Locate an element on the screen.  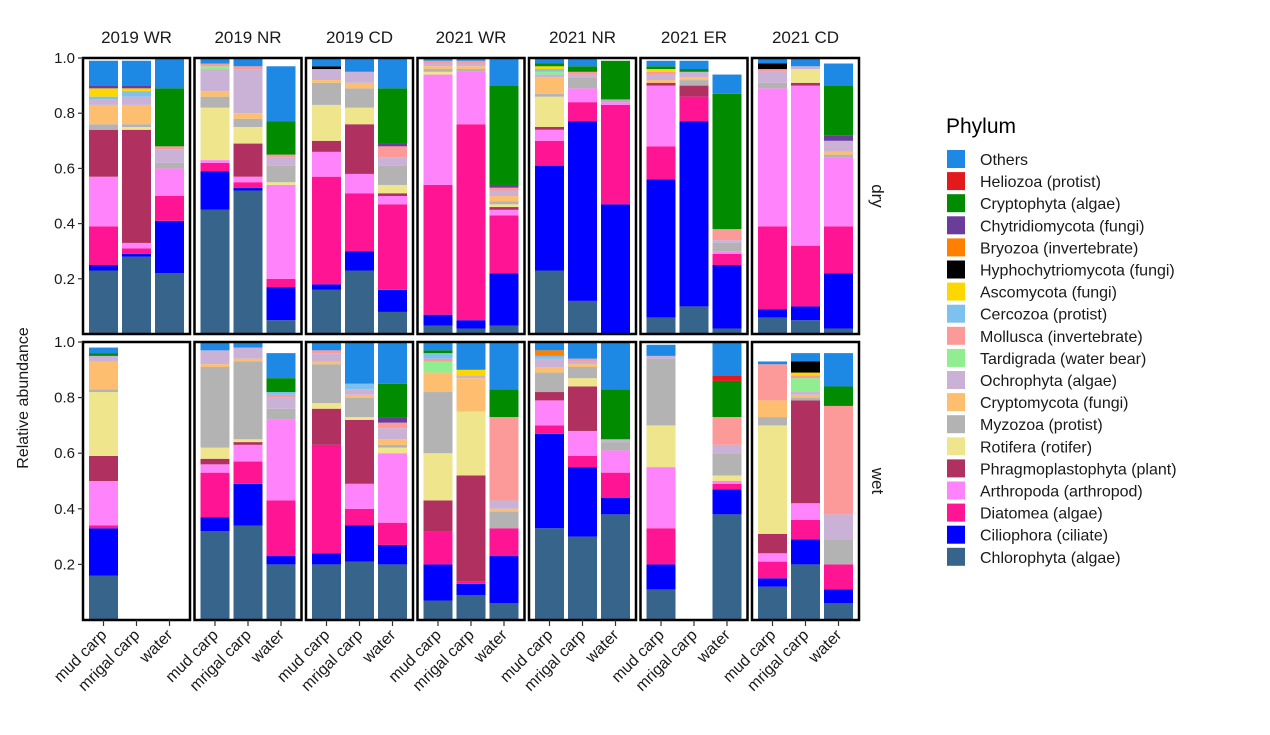
y-tick-label: 0.6 is located at coordinates (64, 453).